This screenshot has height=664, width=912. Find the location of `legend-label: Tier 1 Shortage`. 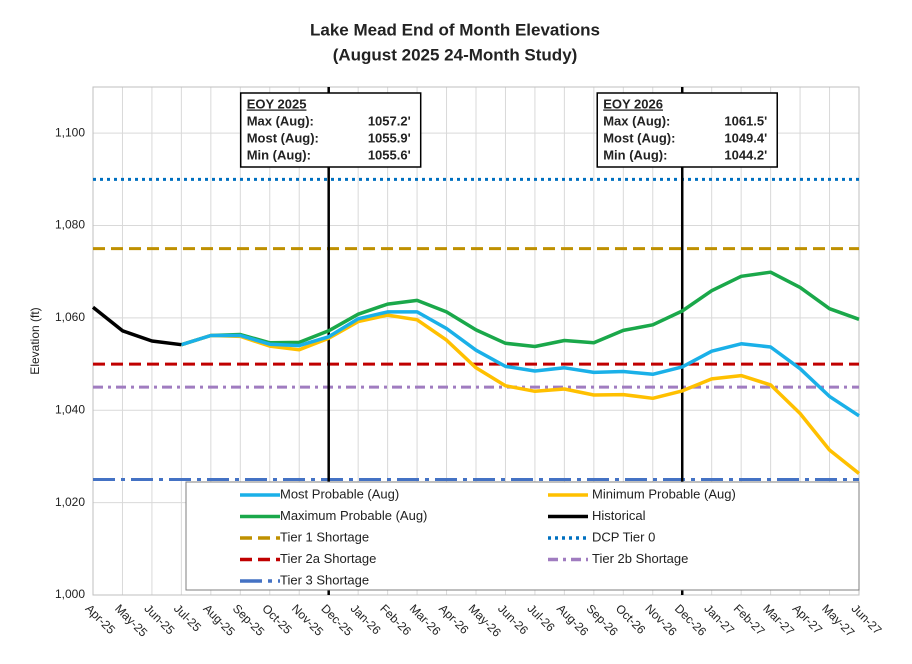

legend-label: Tier 1 Shortage is located at coordinates (324, 536).